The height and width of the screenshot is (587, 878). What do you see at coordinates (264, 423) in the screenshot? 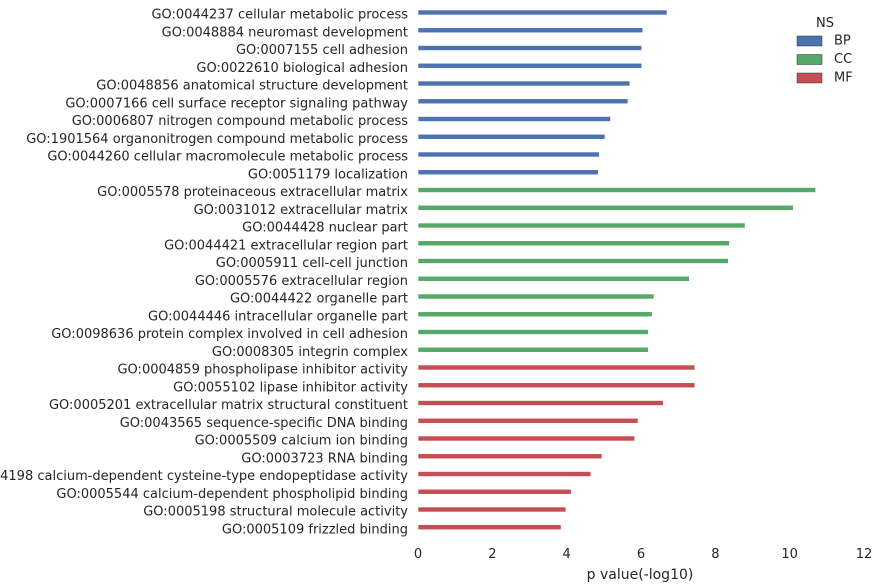
I see `category-label: GO:0043565 sequence-specific DNA binding` at bounding box center [264, 423].